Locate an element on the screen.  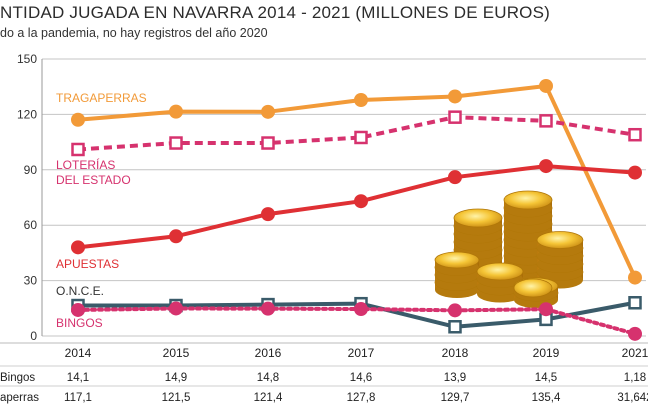
y-tick-label: 120 is located at coordinates (27, 114).